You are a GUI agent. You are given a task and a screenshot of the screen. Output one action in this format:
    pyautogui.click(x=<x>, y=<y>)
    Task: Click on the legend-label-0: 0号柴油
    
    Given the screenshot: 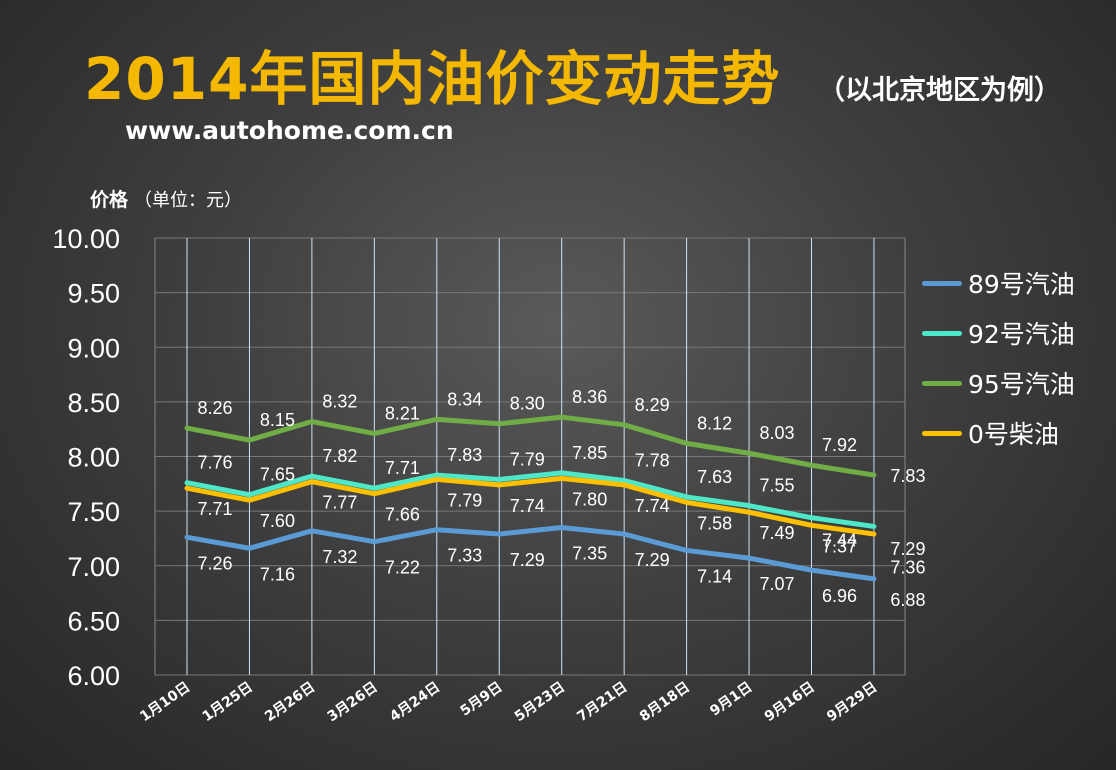 What is the action you would take?
    pyautogui.click(x=1013, y=434)
    